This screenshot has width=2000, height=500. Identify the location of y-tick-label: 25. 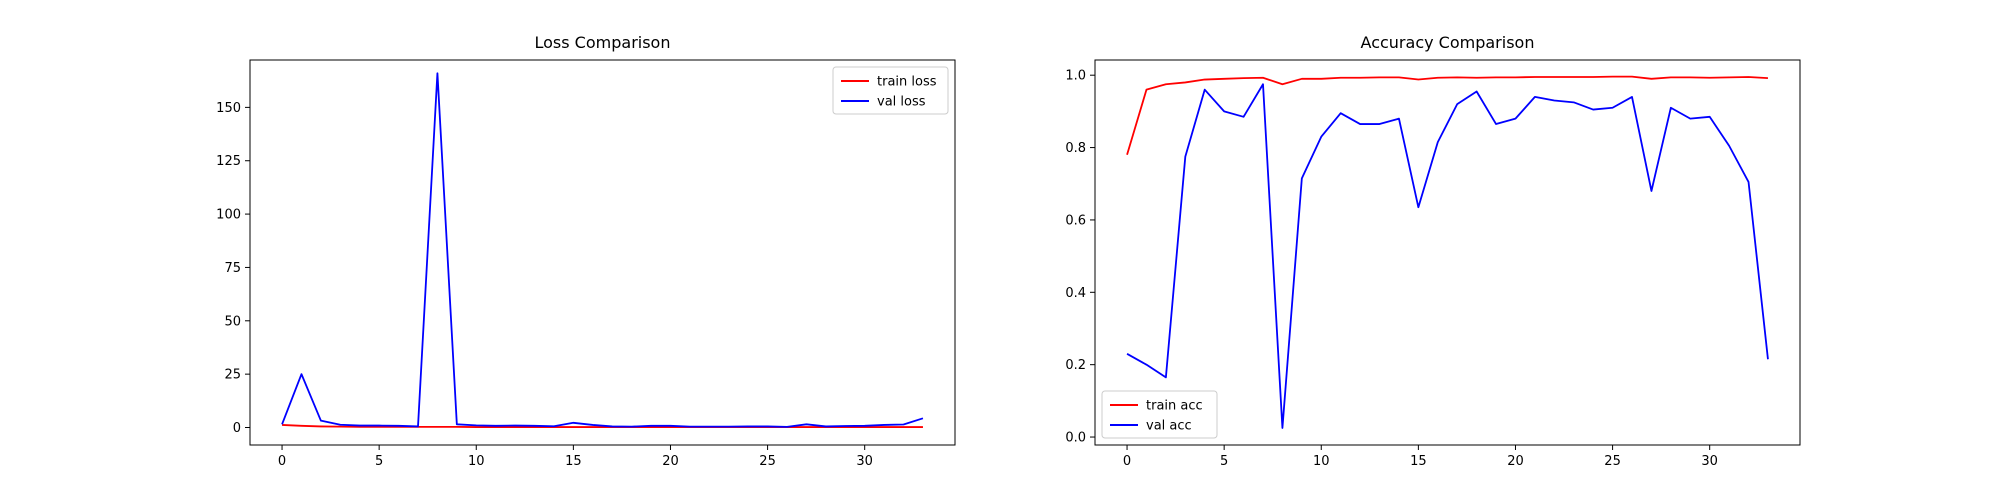
(232, 375).